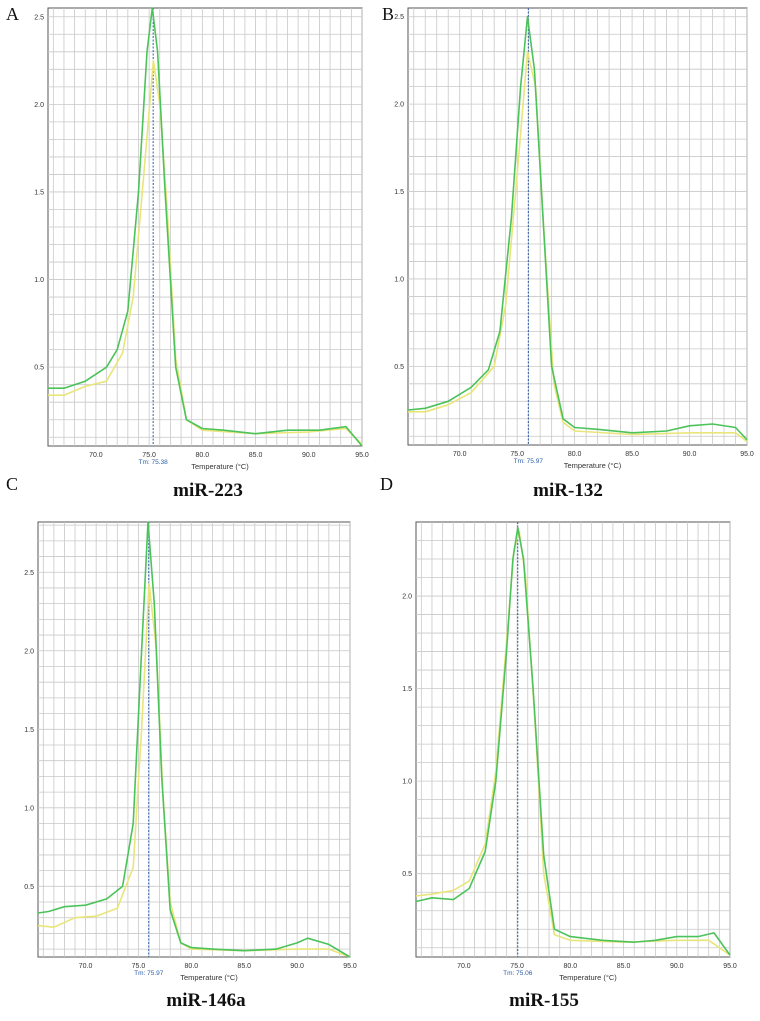 The width and height of the screenshot is (760, 1021). I want to click on panel-letter-c: C, so click(12, 484).